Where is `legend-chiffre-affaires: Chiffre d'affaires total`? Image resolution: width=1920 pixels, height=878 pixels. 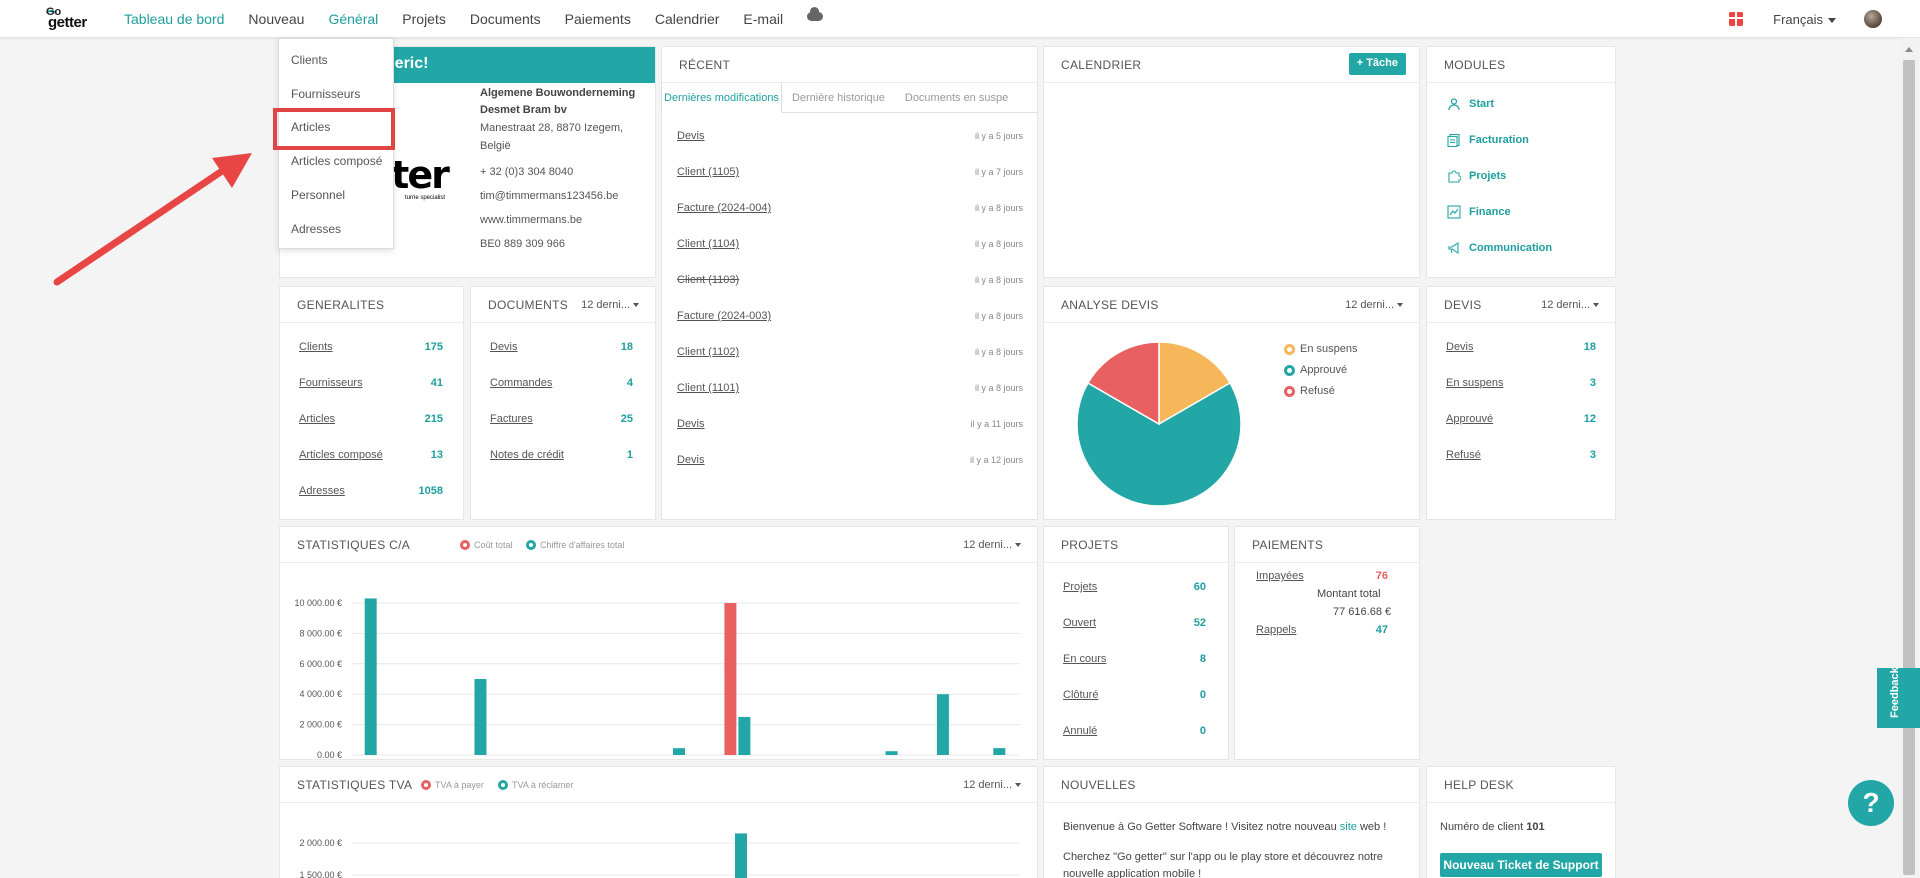
legend-chiffre-affaires: Chiffre d'affaires total is located at coordinates (575, 545).